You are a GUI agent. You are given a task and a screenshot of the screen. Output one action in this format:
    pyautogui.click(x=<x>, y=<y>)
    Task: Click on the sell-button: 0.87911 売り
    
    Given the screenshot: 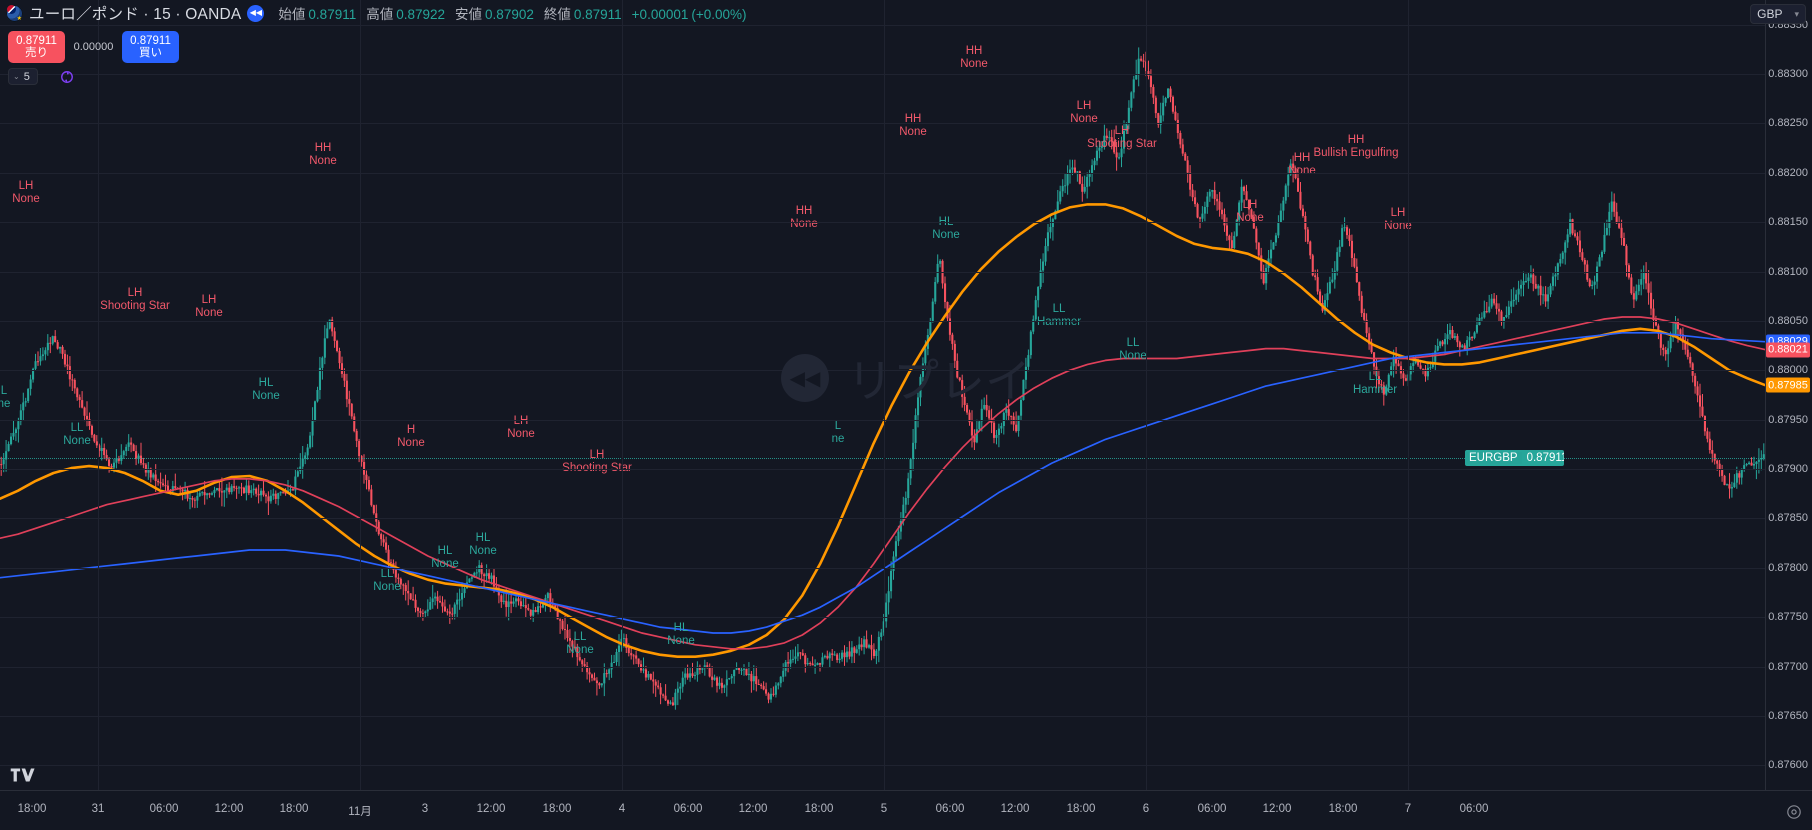 What is the action you would take?
    pyautogui.click(x=36, y=47)
    